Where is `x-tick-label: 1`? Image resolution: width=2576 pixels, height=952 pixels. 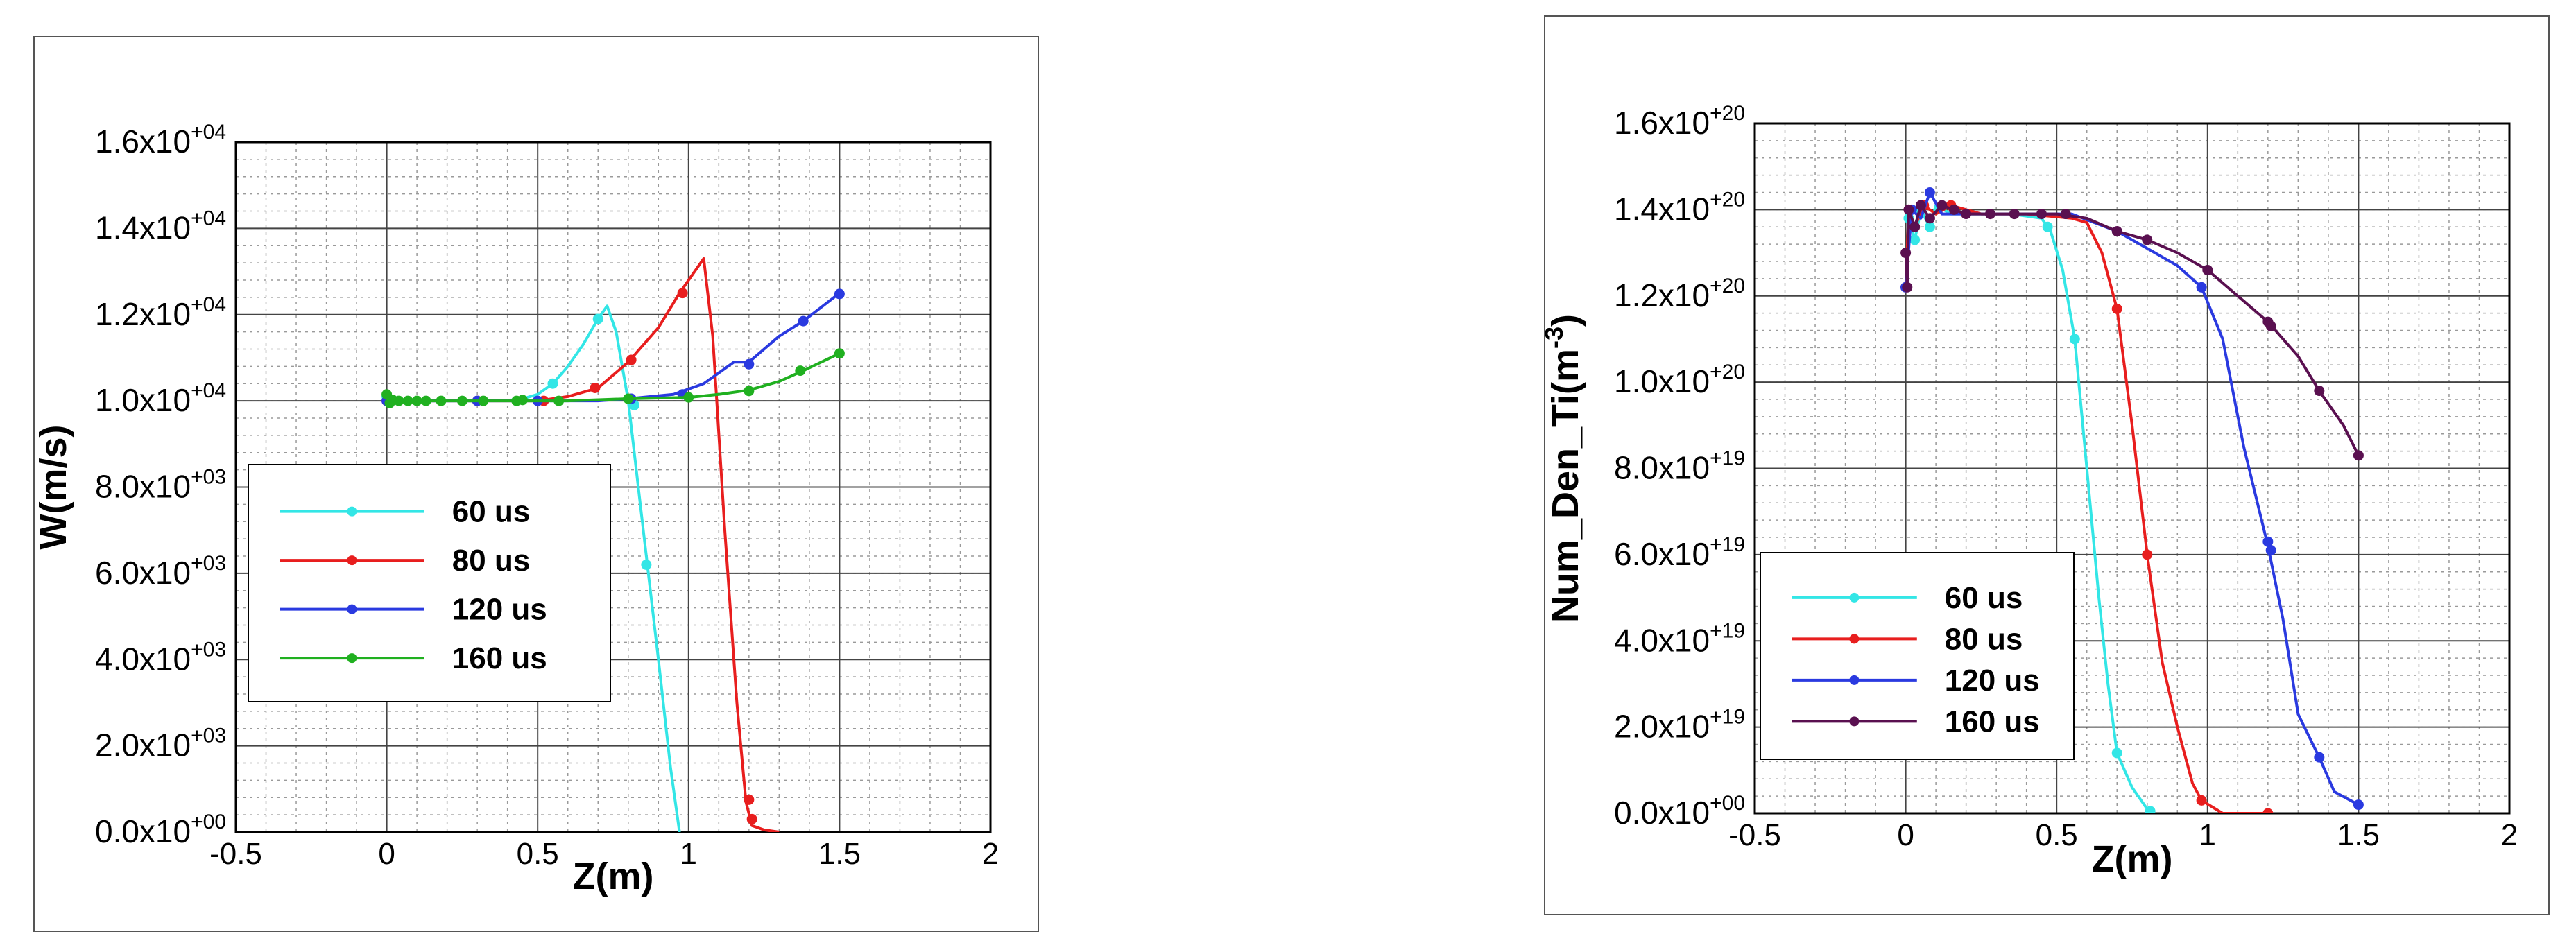 x-tick-label: 1 is located at coordinates (2207, 835).